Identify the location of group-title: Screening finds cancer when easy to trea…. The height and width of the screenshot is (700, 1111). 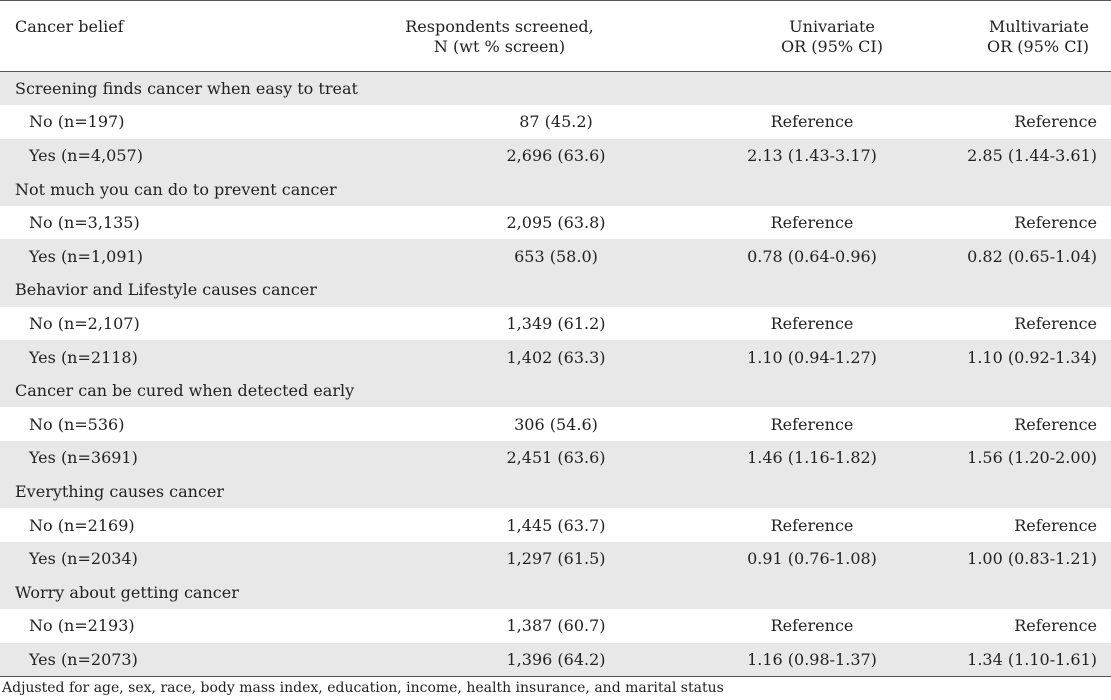
(555, 88).